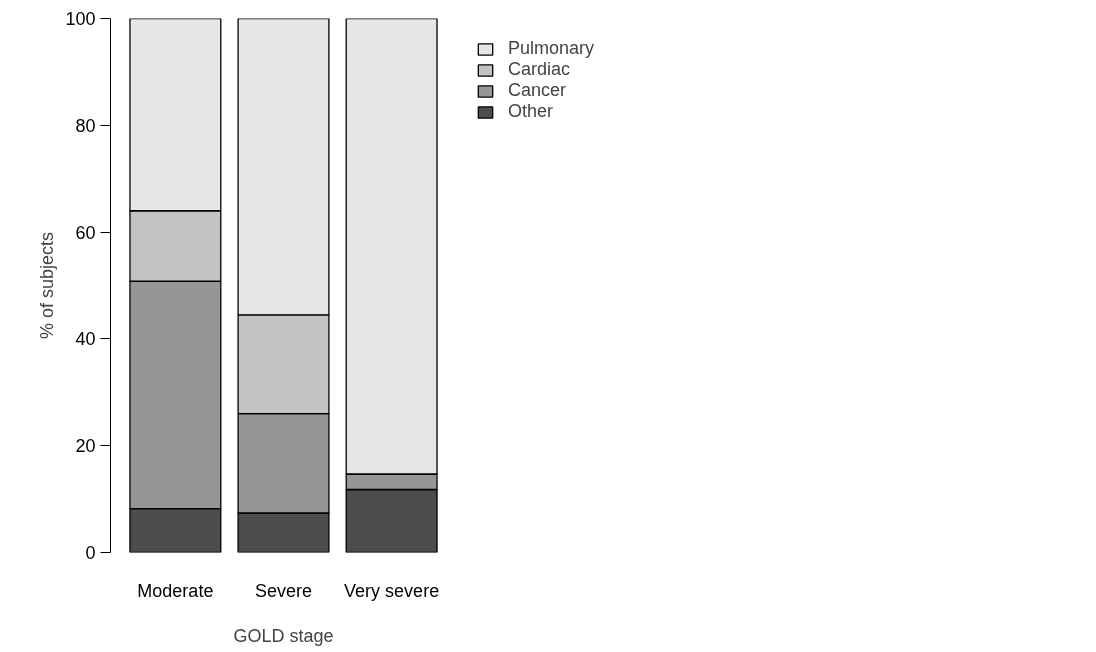 The image size is (1096, 652). Describe the element at coordinates (551, 48) in the screenshot. I see `legend-label: Pulmonary` at that location.